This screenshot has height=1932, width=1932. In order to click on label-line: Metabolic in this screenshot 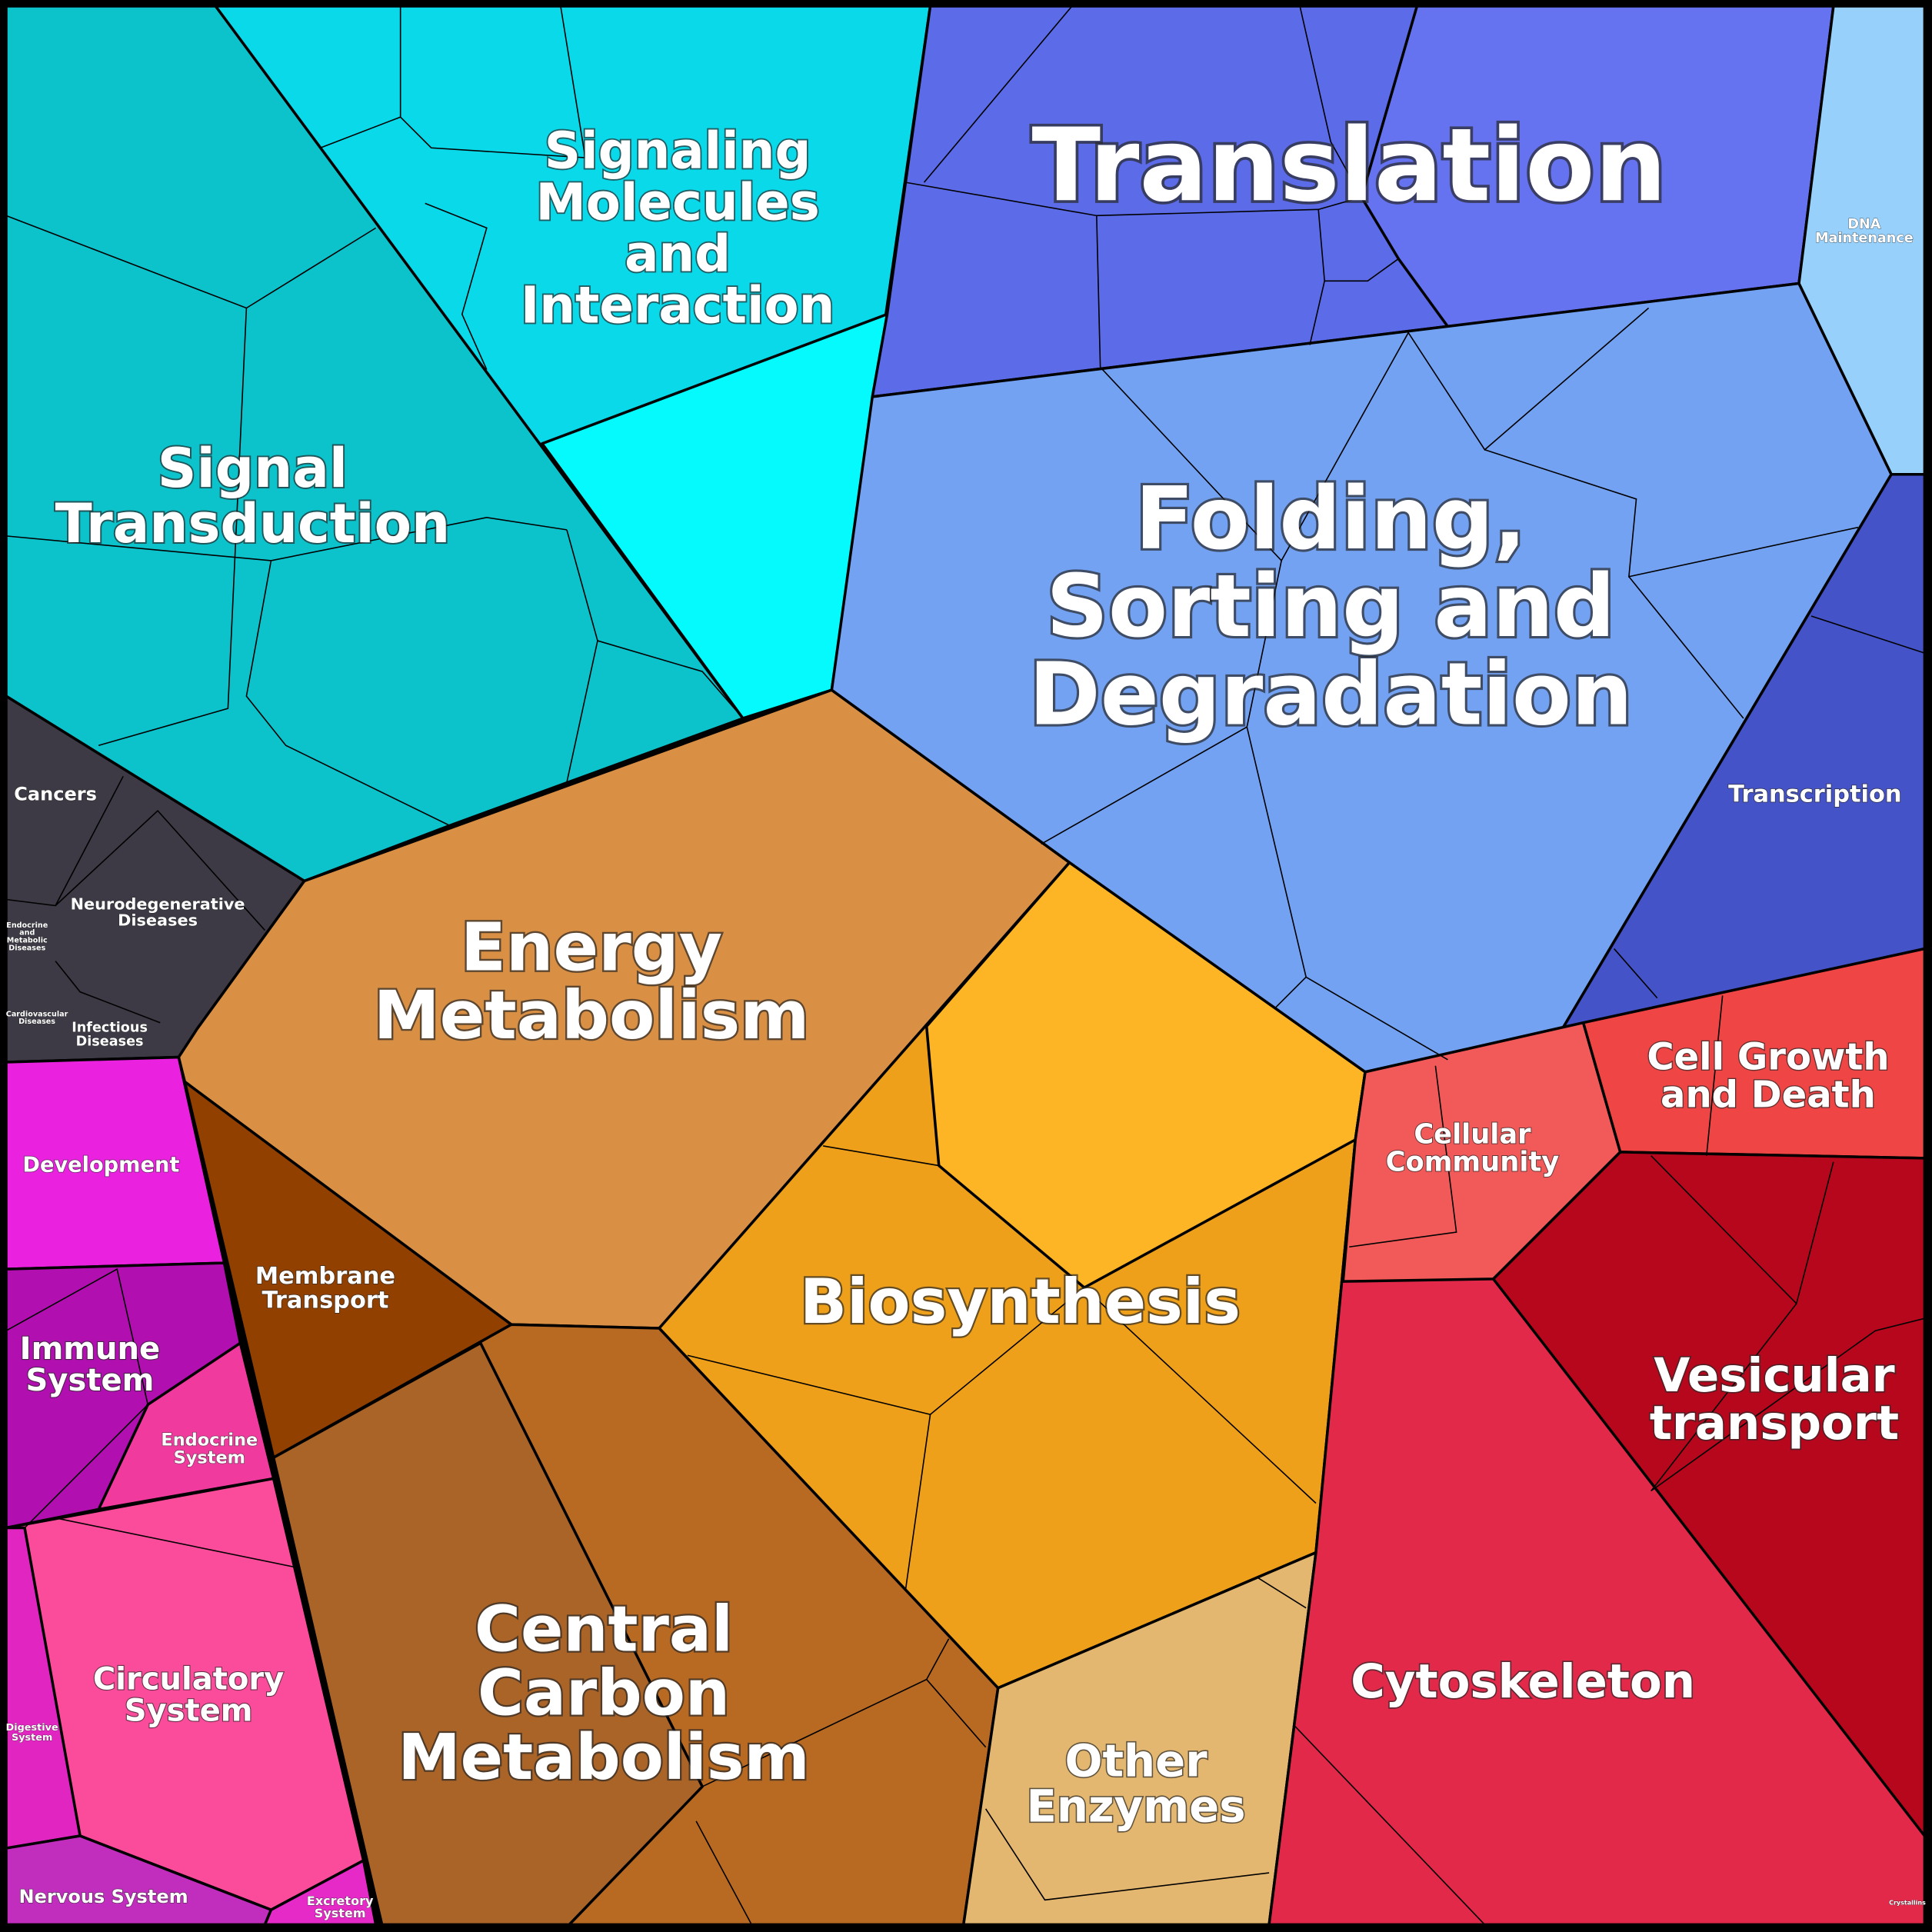, I will do `click(27, 940)`.